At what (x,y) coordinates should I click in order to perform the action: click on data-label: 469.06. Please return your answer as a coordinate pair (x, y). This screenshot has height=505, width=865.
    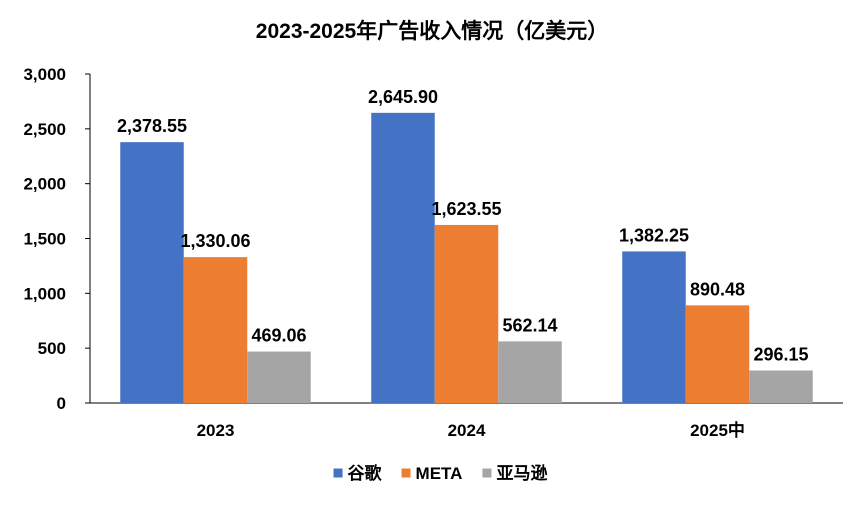
    Looking at the image, I should click on (278, 336).